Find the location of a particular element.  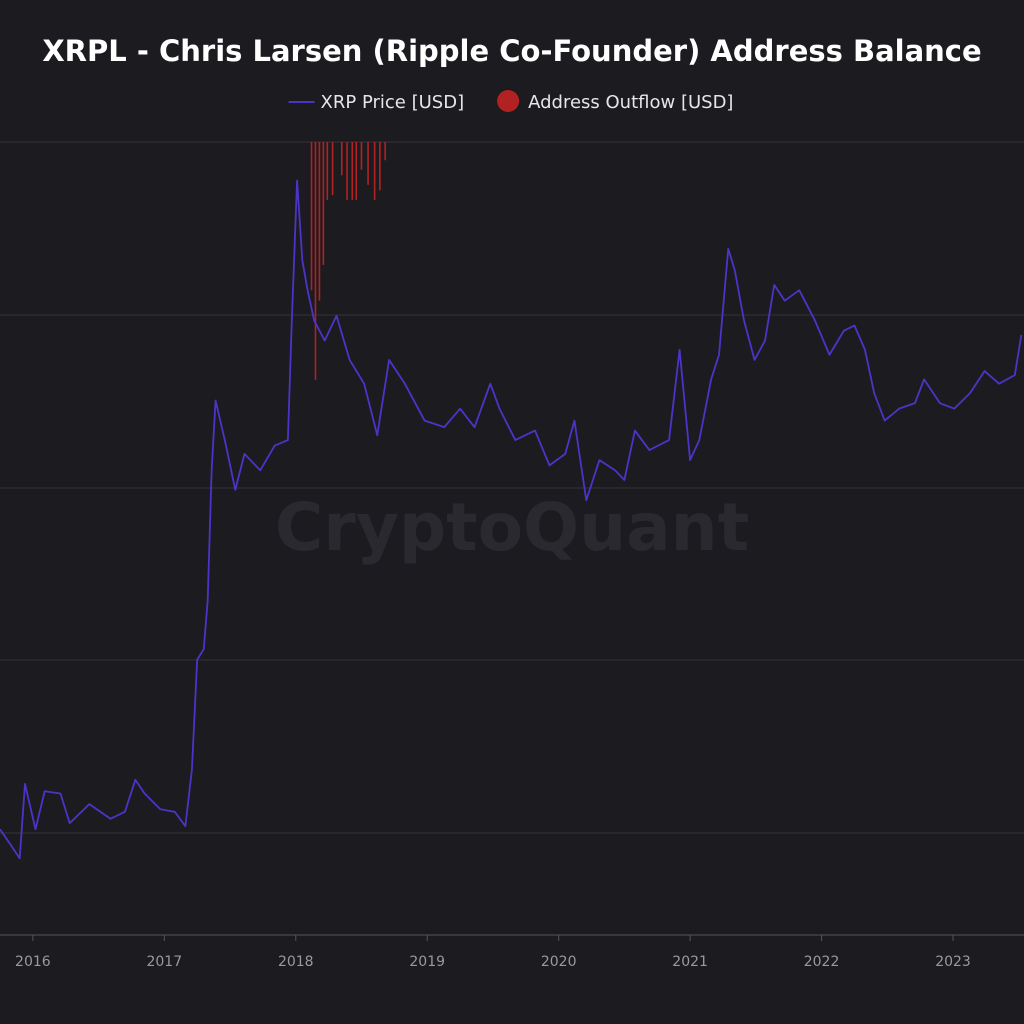

x-tick-label: 2018 is located at coordinates (296, 962).